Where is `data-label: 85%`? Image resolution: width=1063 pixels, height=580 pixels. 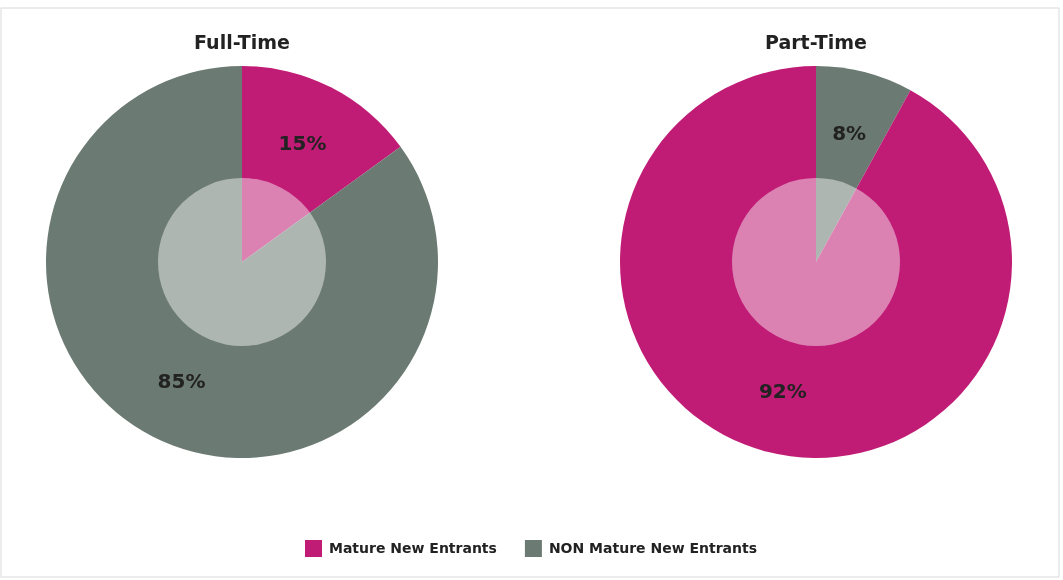 data-label: 85% is located at coordinates (181, 380).